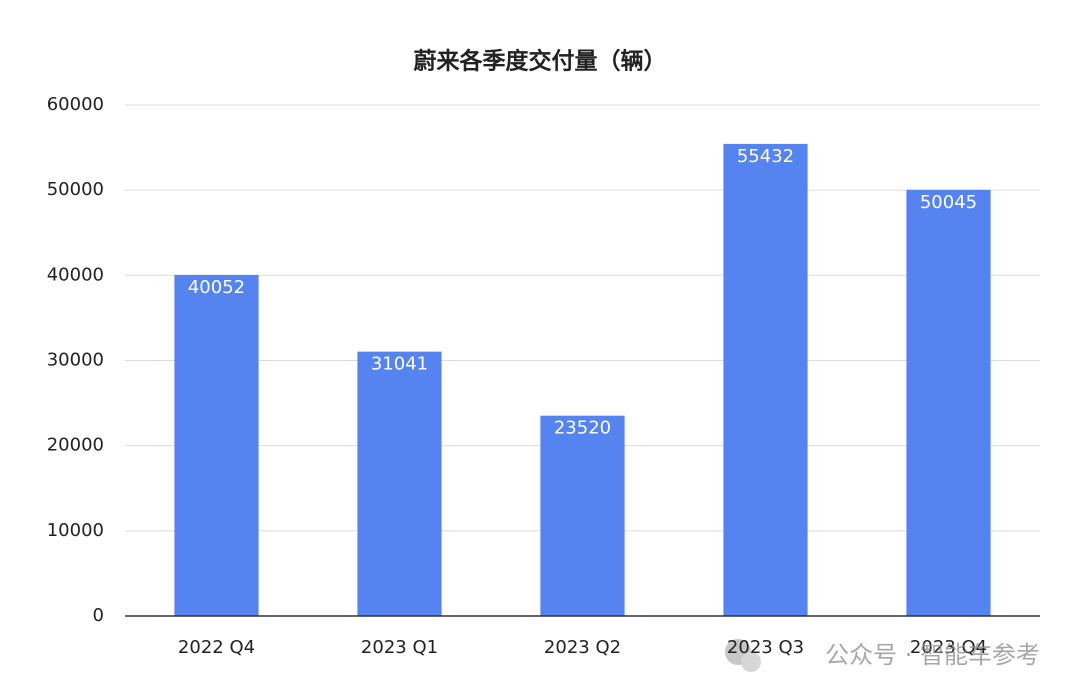 This screenshot has height=699, width=1080. Describe the element at coordinates (75, 274) in the screenshot. I see `y-tick-label: 40000` at that location.